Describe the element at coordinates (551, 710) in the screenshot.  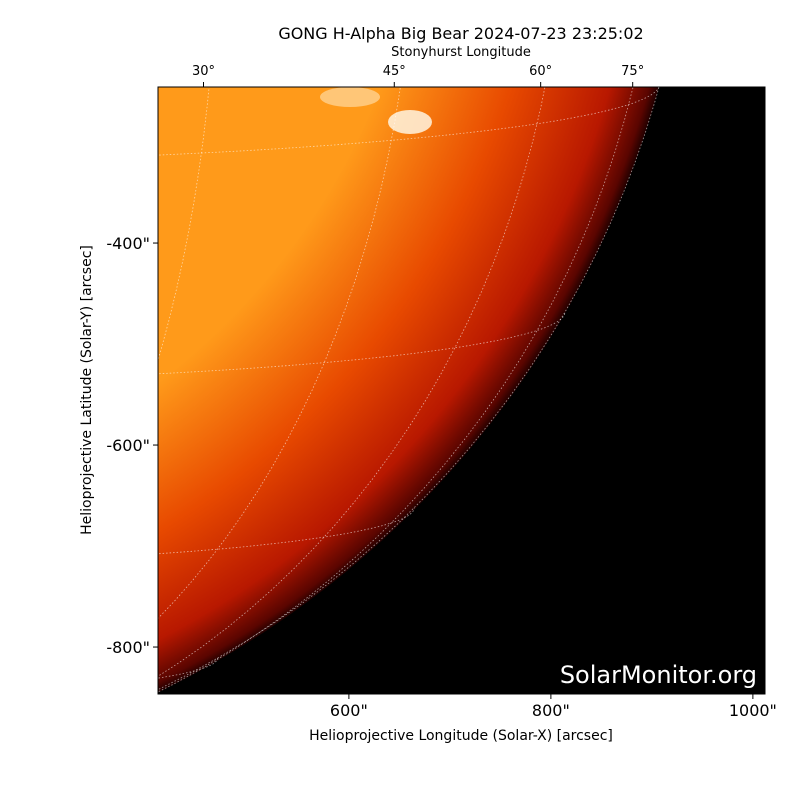
I see `x-tick-label: 800"` at that location.